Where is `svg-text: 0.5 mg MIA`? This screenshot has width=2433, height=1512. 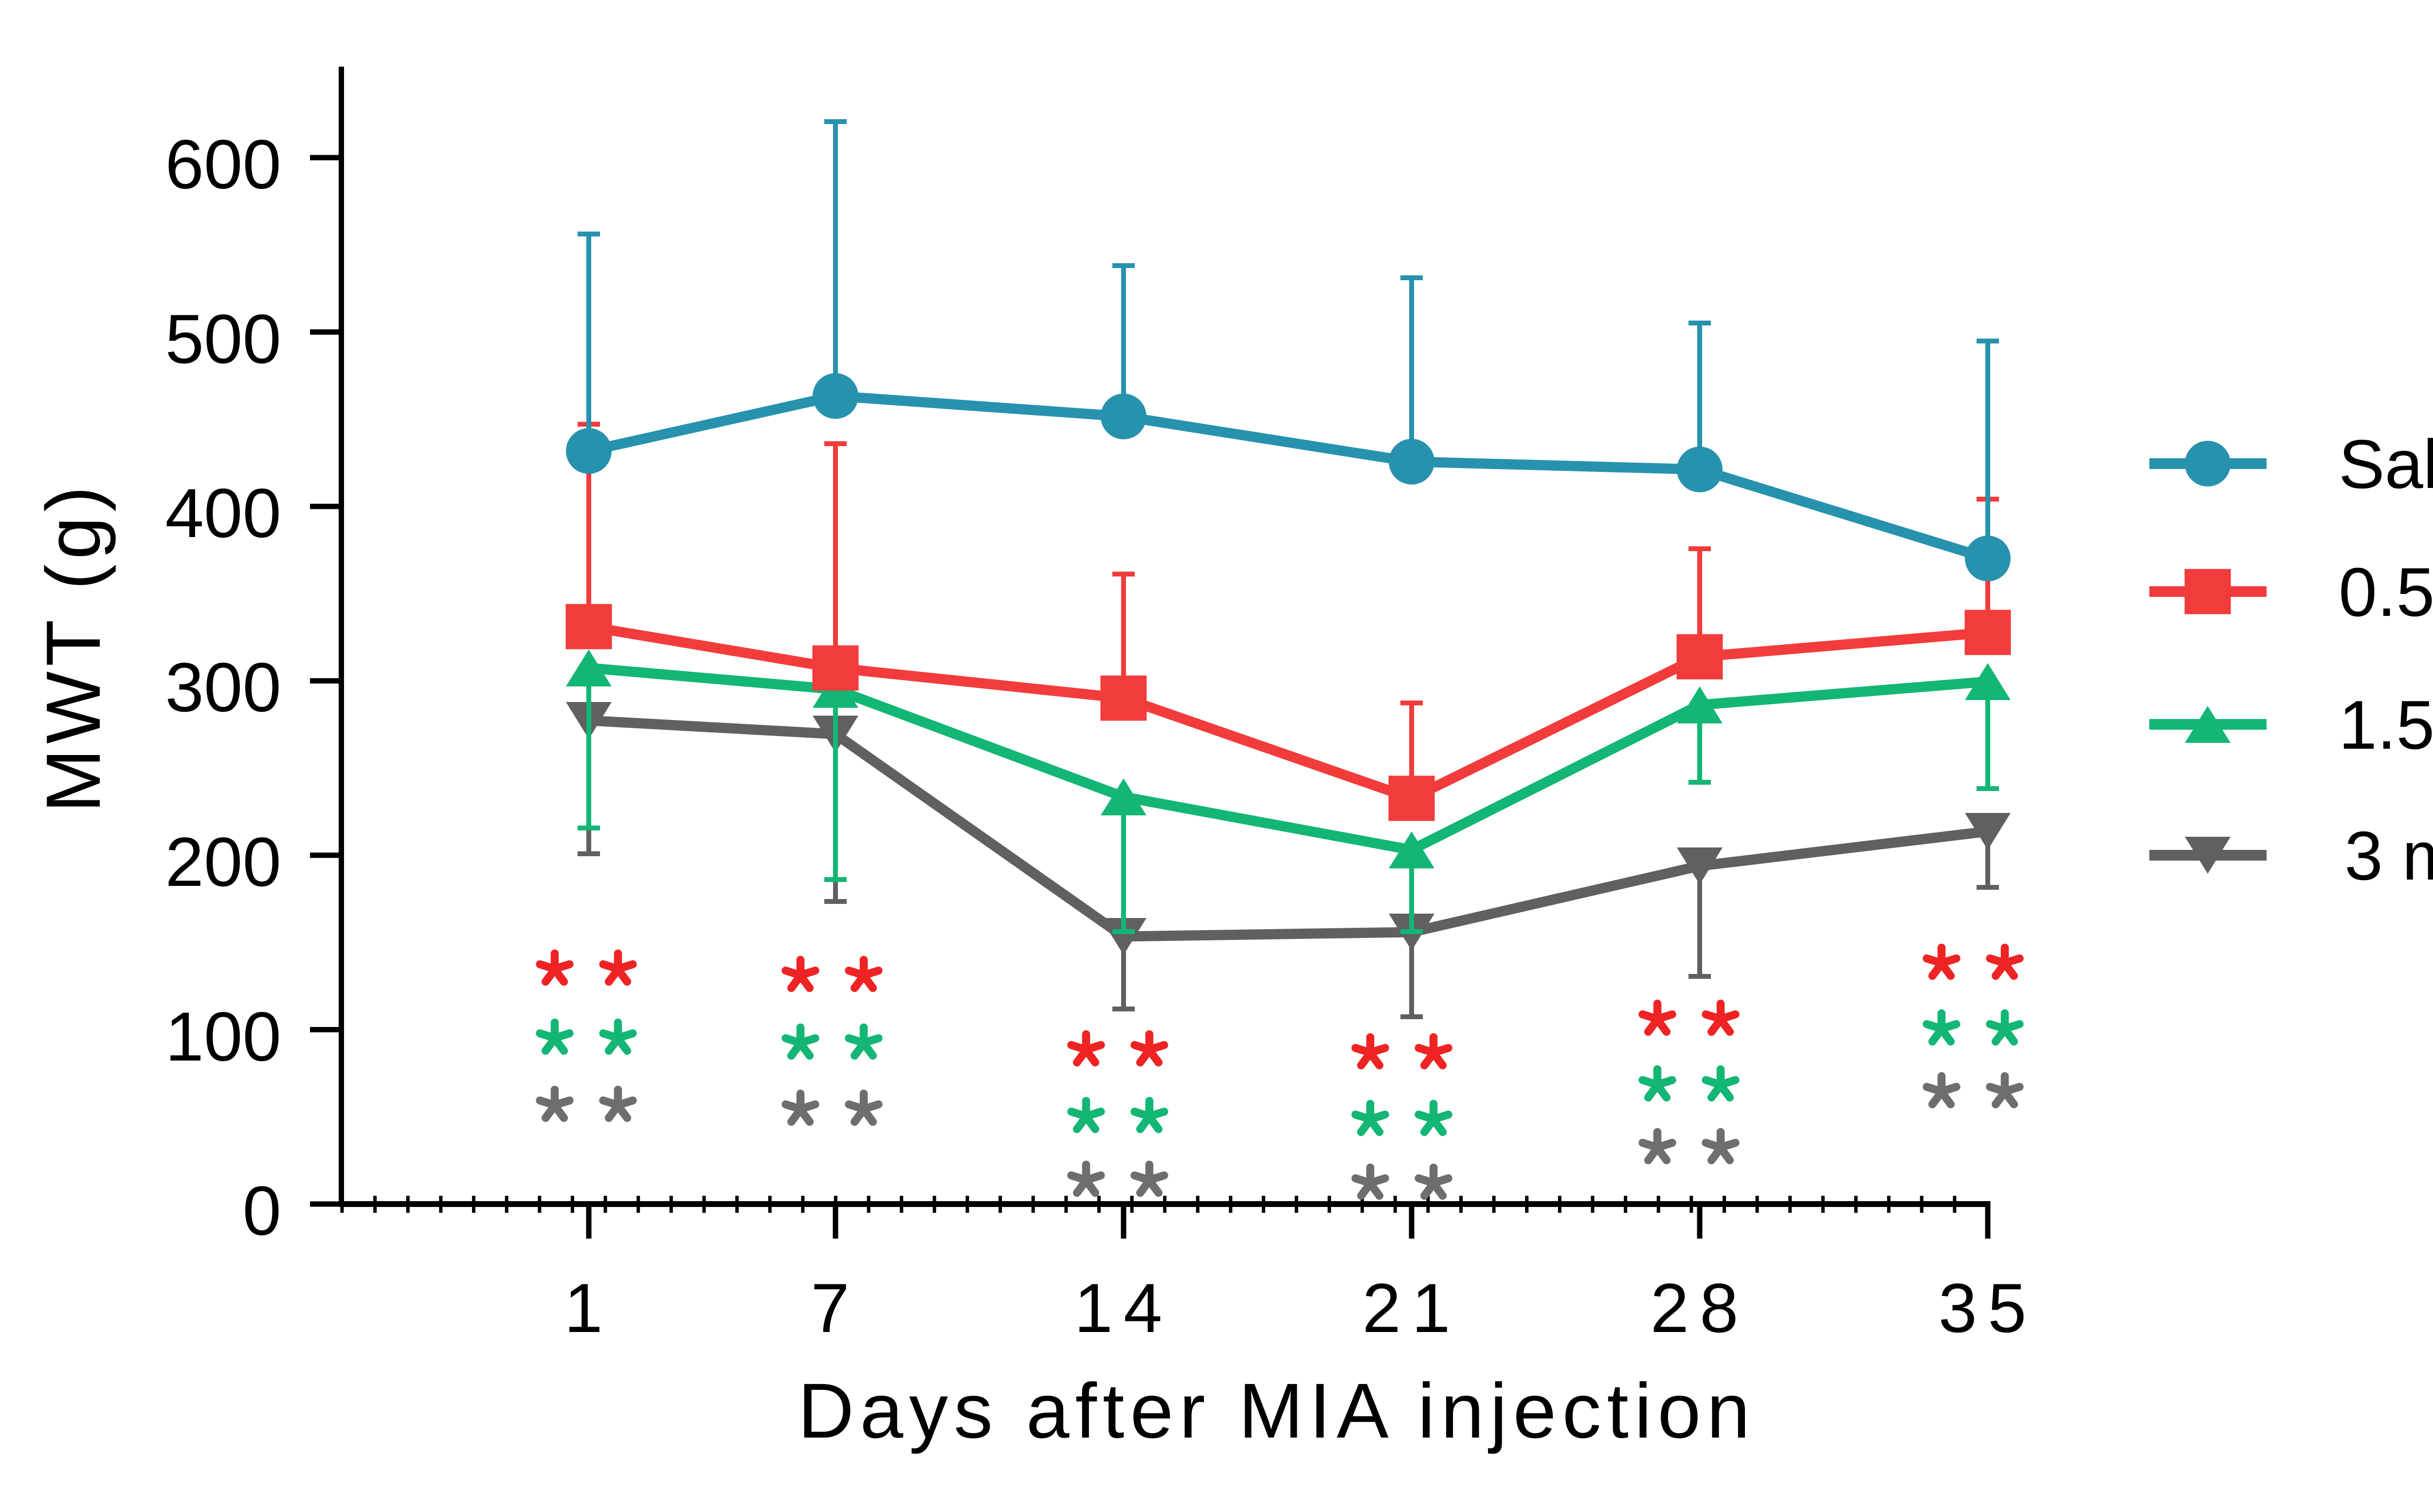 svg-text: 0.5 mg MIA is located at coordinates (2386, 592).